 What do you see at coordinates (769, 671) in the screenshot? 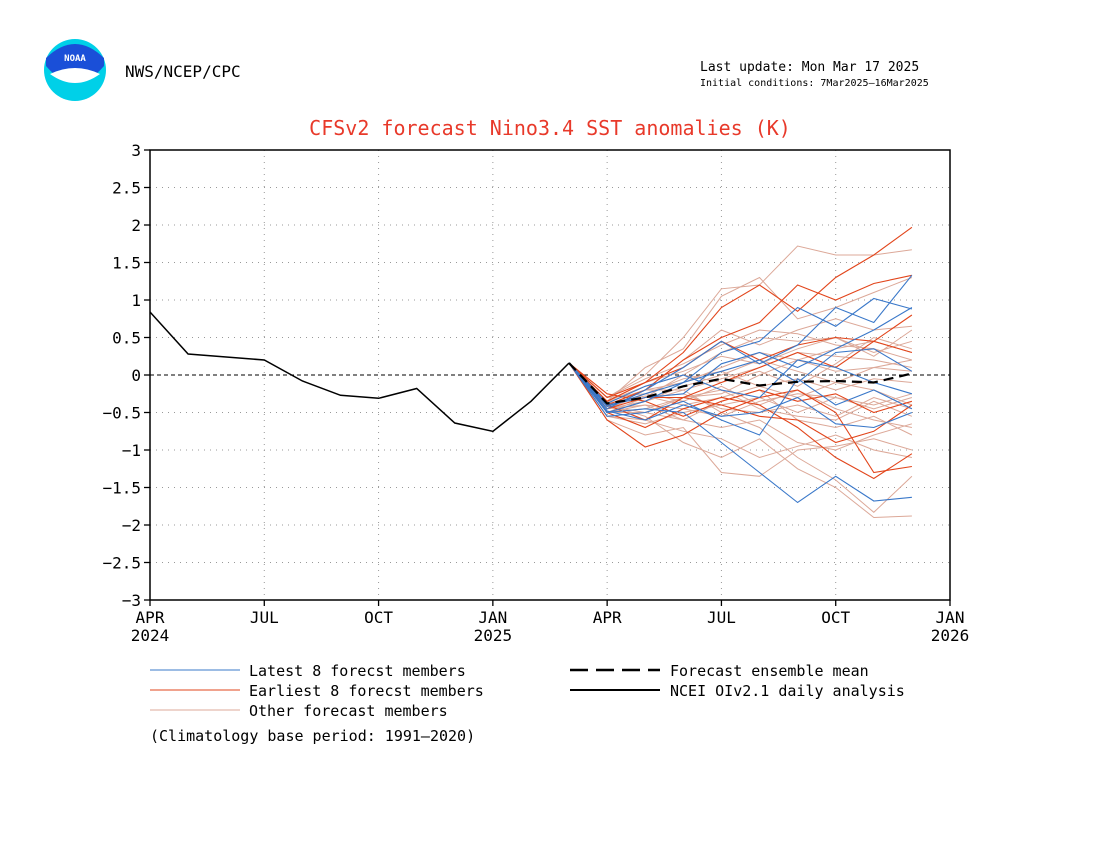
I see `legend-label-mean: Forecast ensemble mean` at bounding box center [769, 671].